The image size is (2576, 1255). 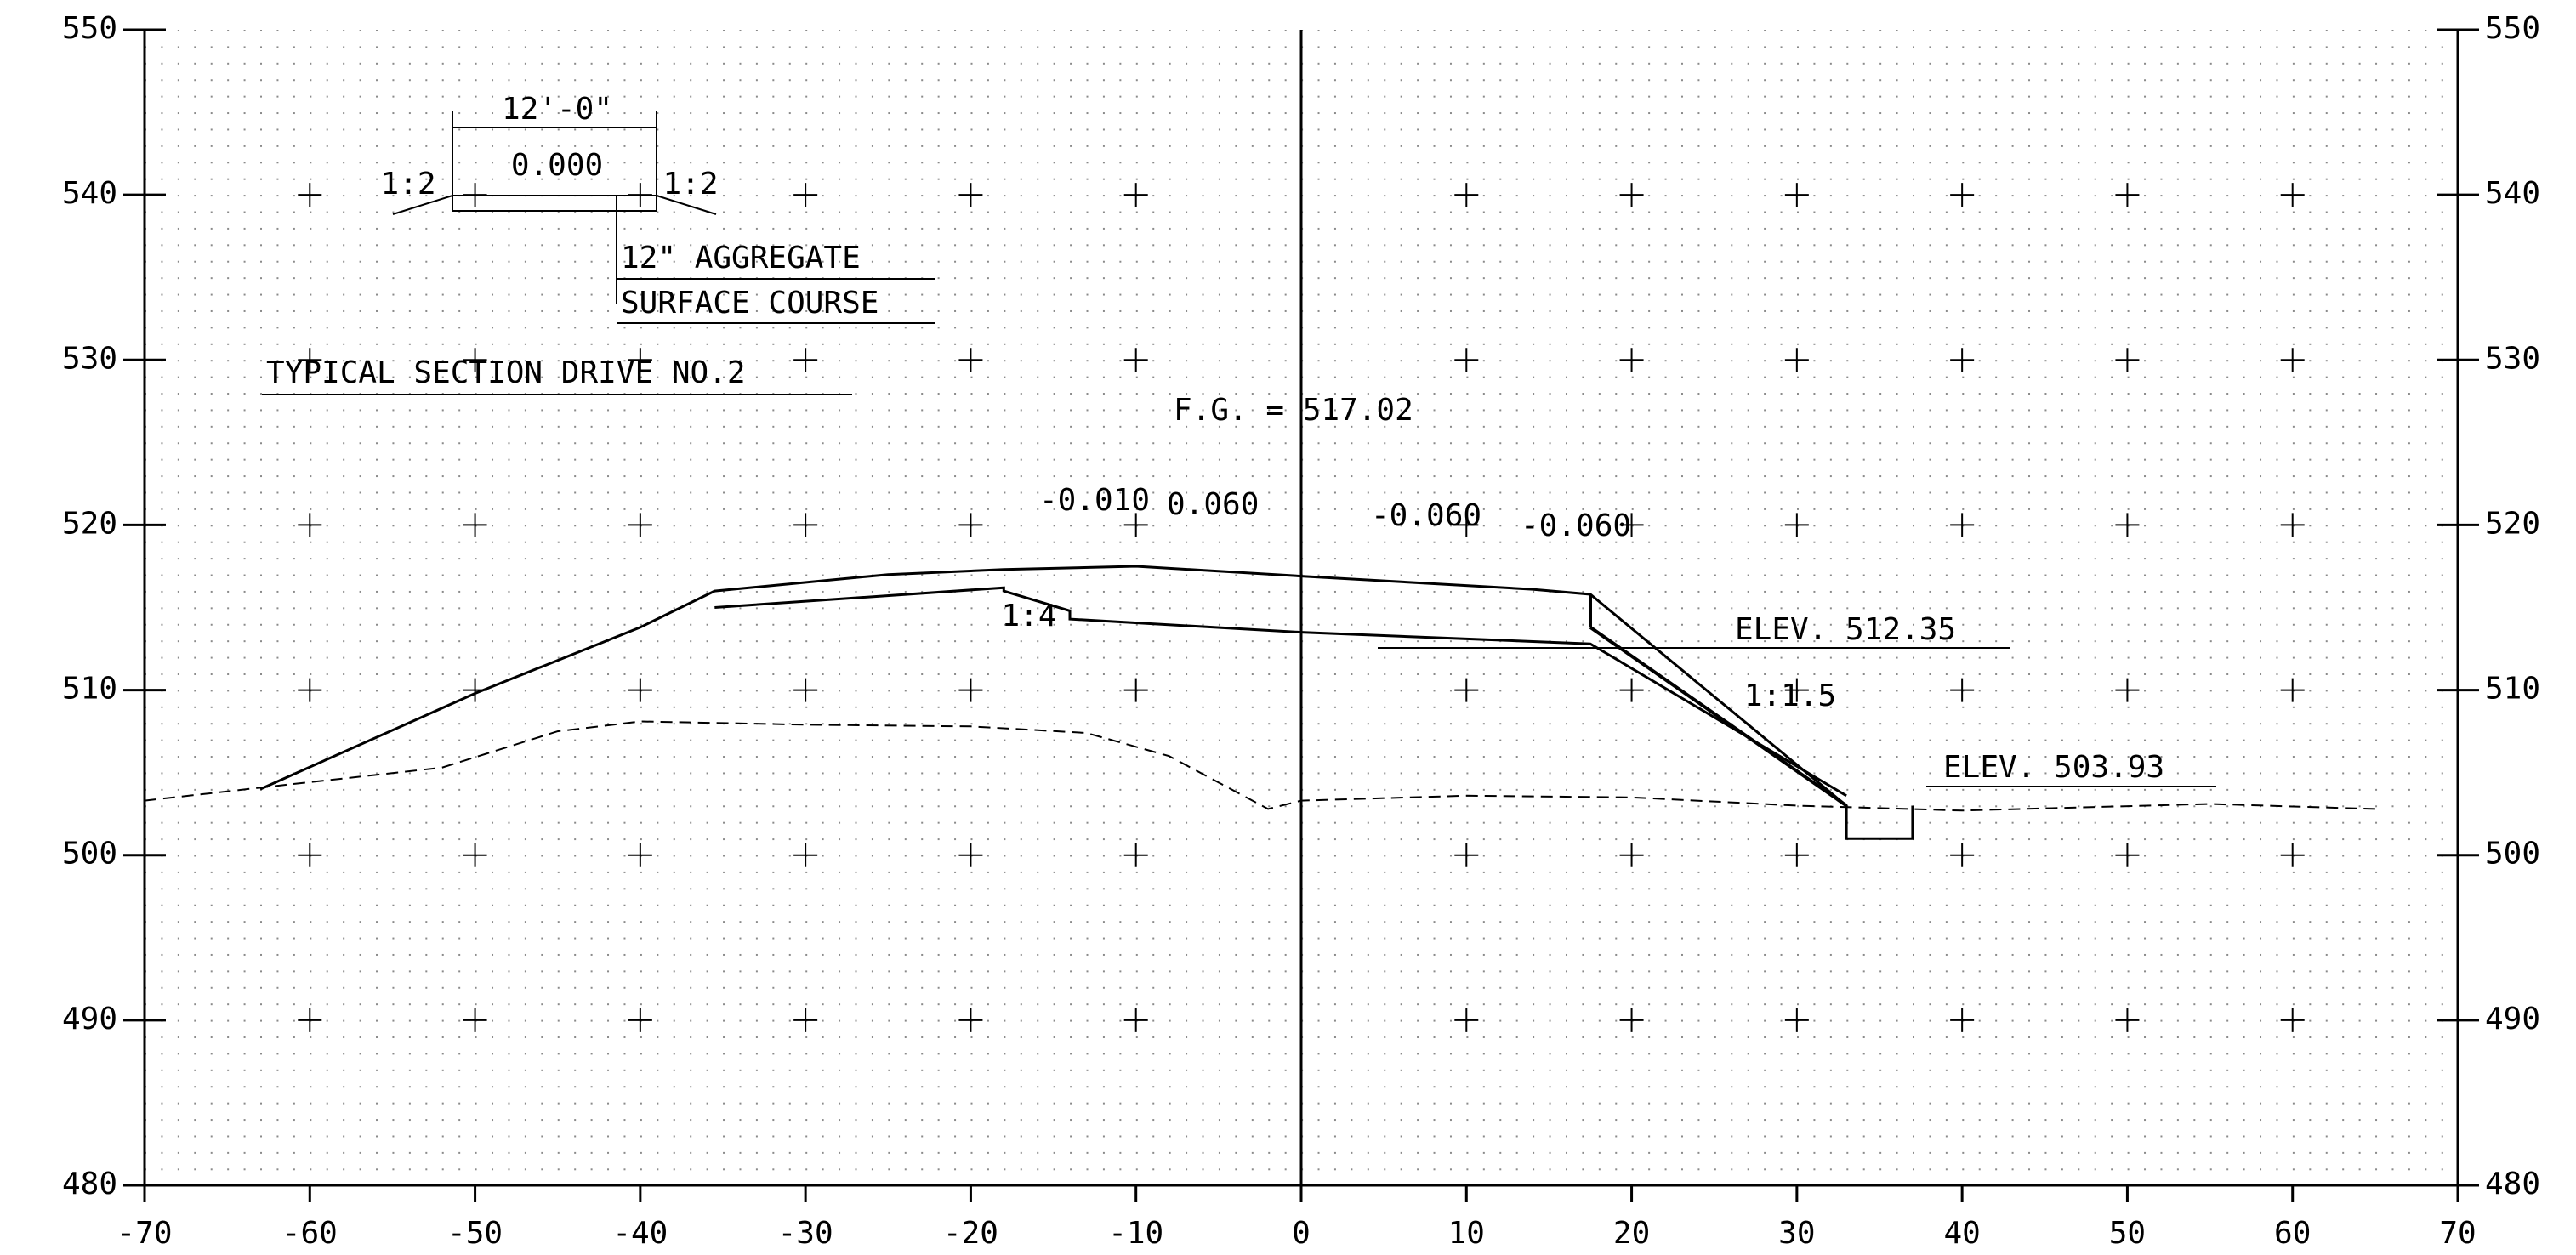 What do you see at coordinates (1028, 616) in the screenshot?
I see `annotation: 1:4` at bounding box center [1028, 616].